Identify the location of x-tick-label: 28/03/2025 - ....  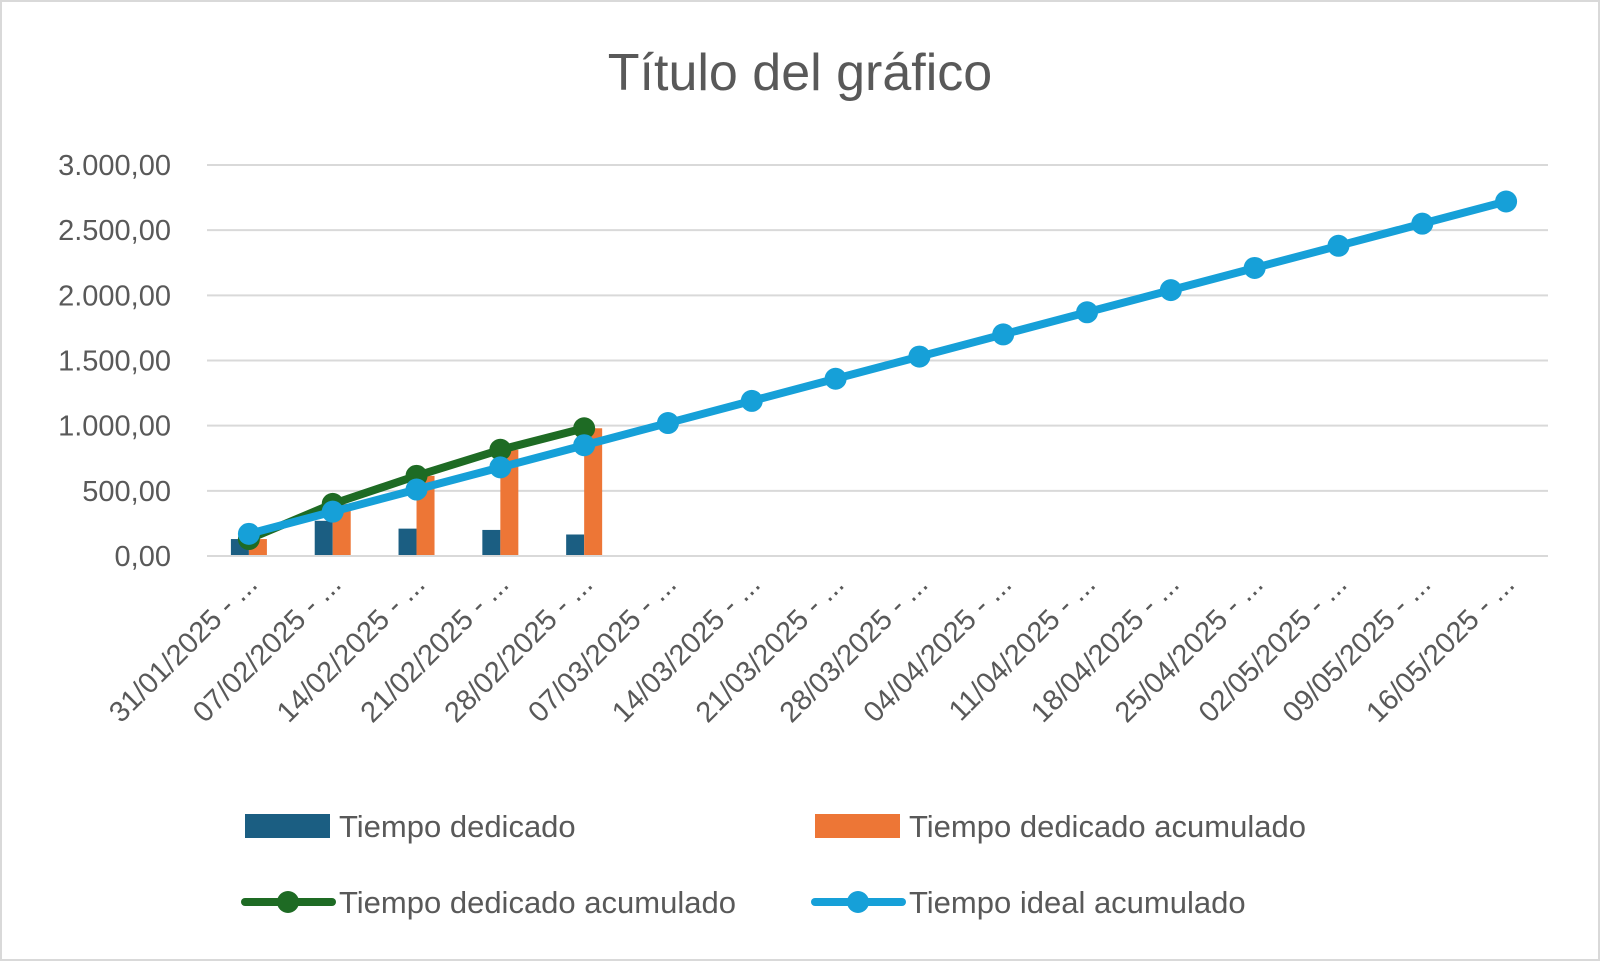
(854, 648).